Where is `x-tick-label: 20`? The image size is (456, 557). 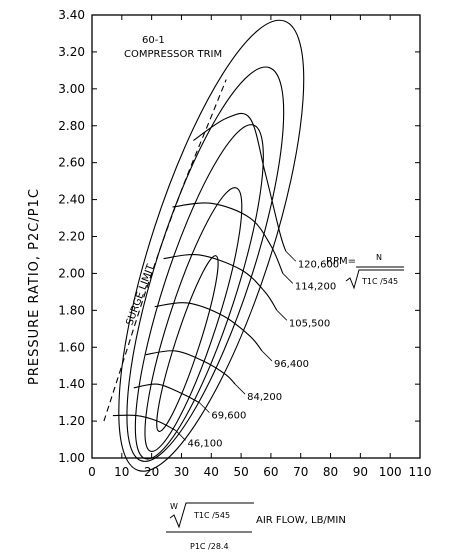 x-tick-label: 20 is located at coordinates (151, 472).